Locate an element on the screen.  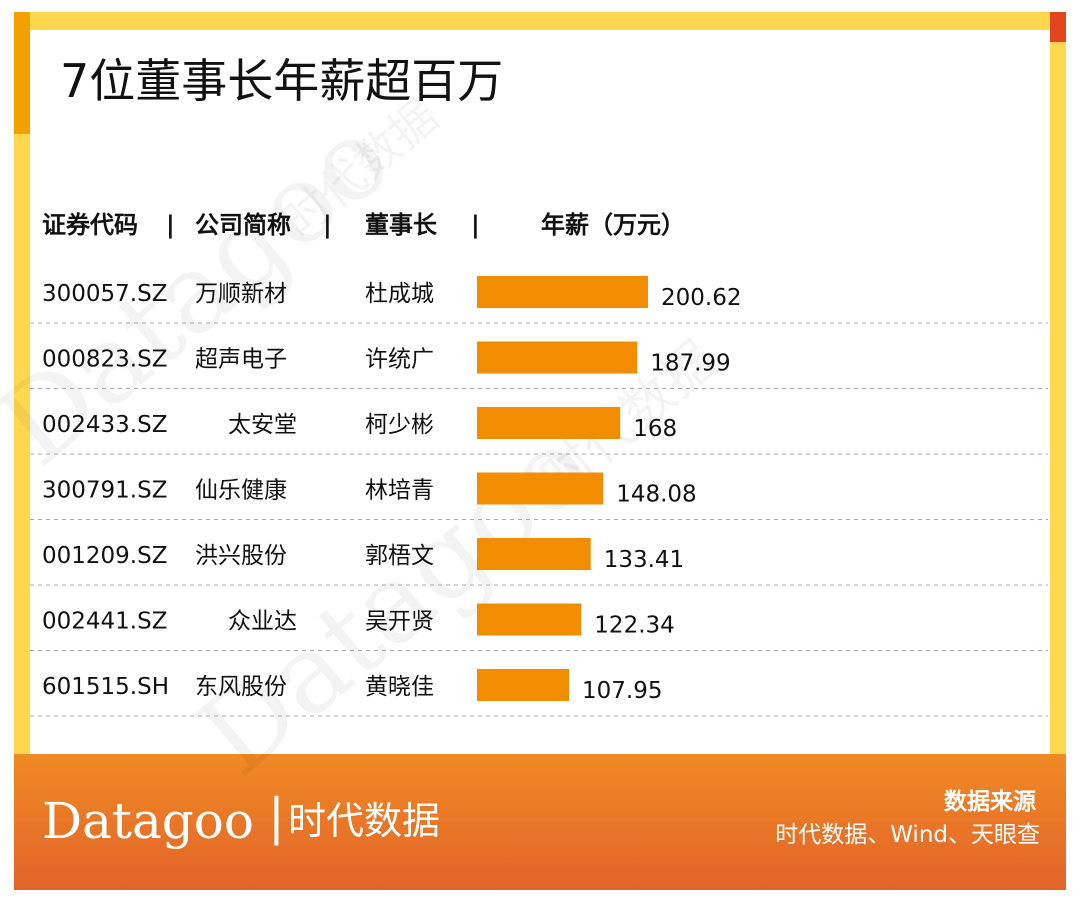
bar-value-label: 122.34 is located at coordinates (634, 626).